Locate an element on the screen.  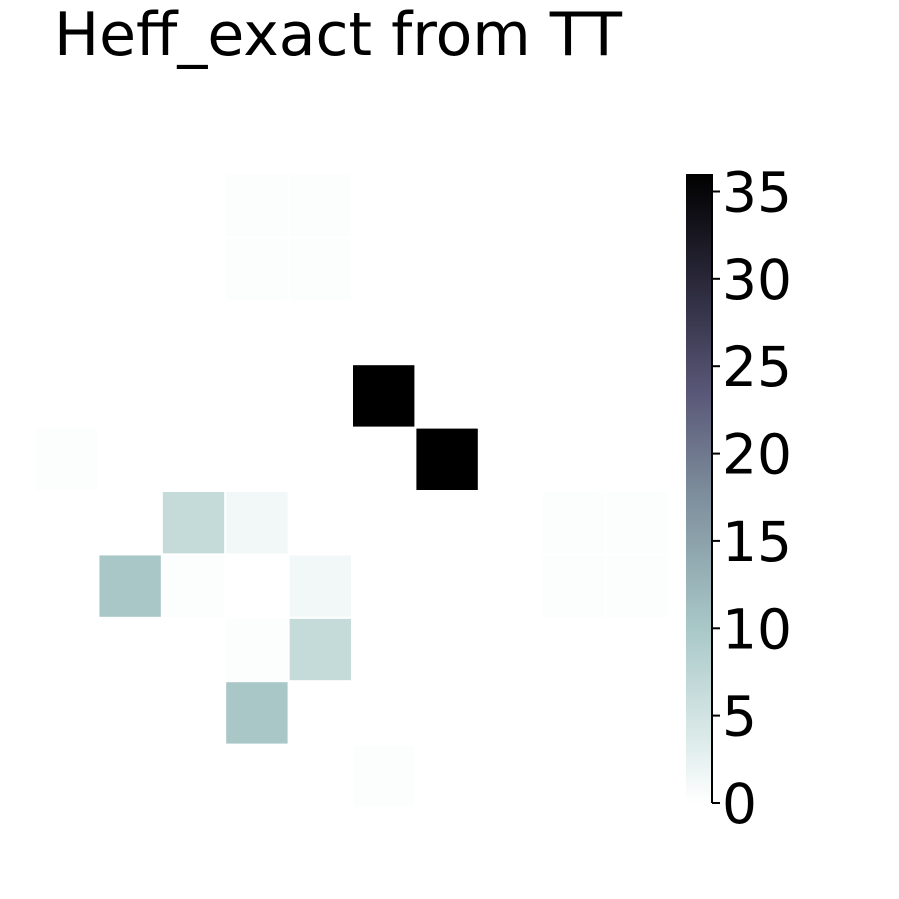
colorbar-tick-label: 5 is located at coordinates (739, 717).